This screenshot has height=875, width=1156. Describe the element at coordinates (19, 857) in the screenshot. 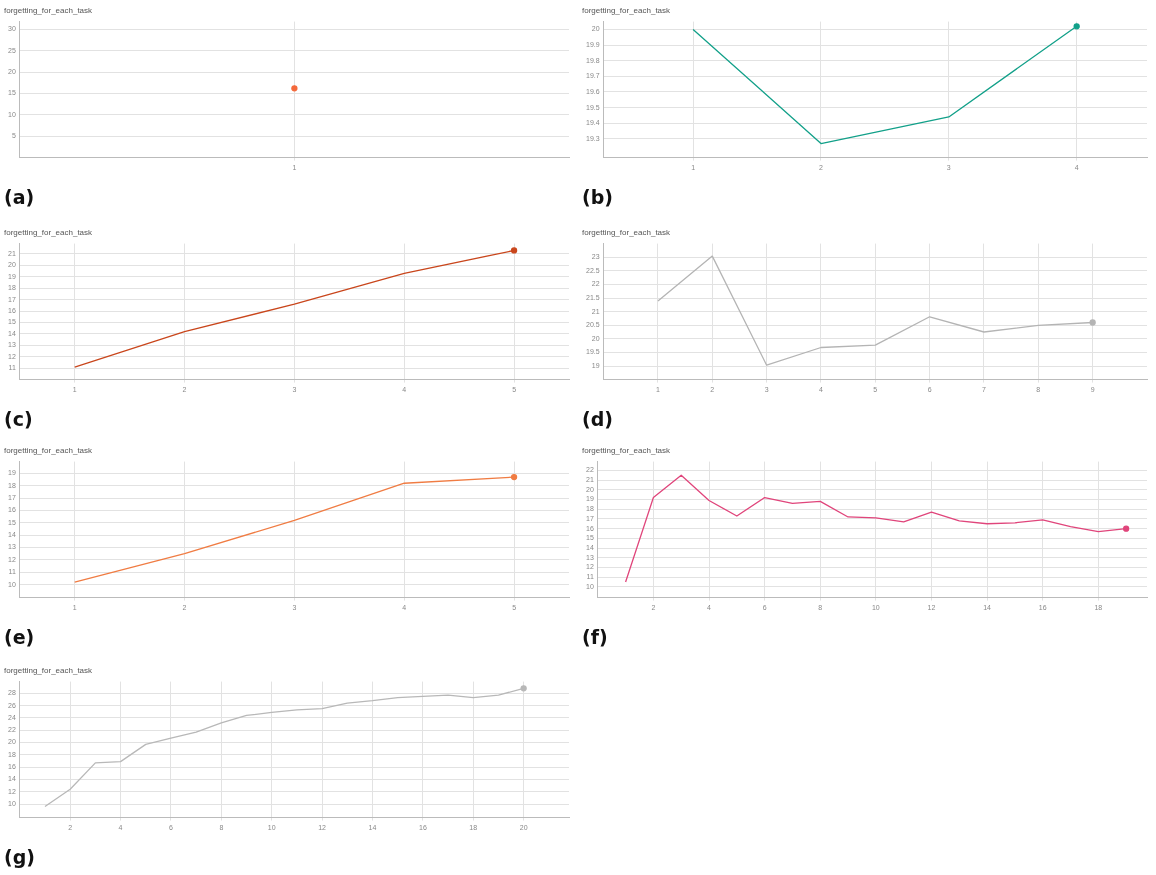

I see `text: (g)` at that location.